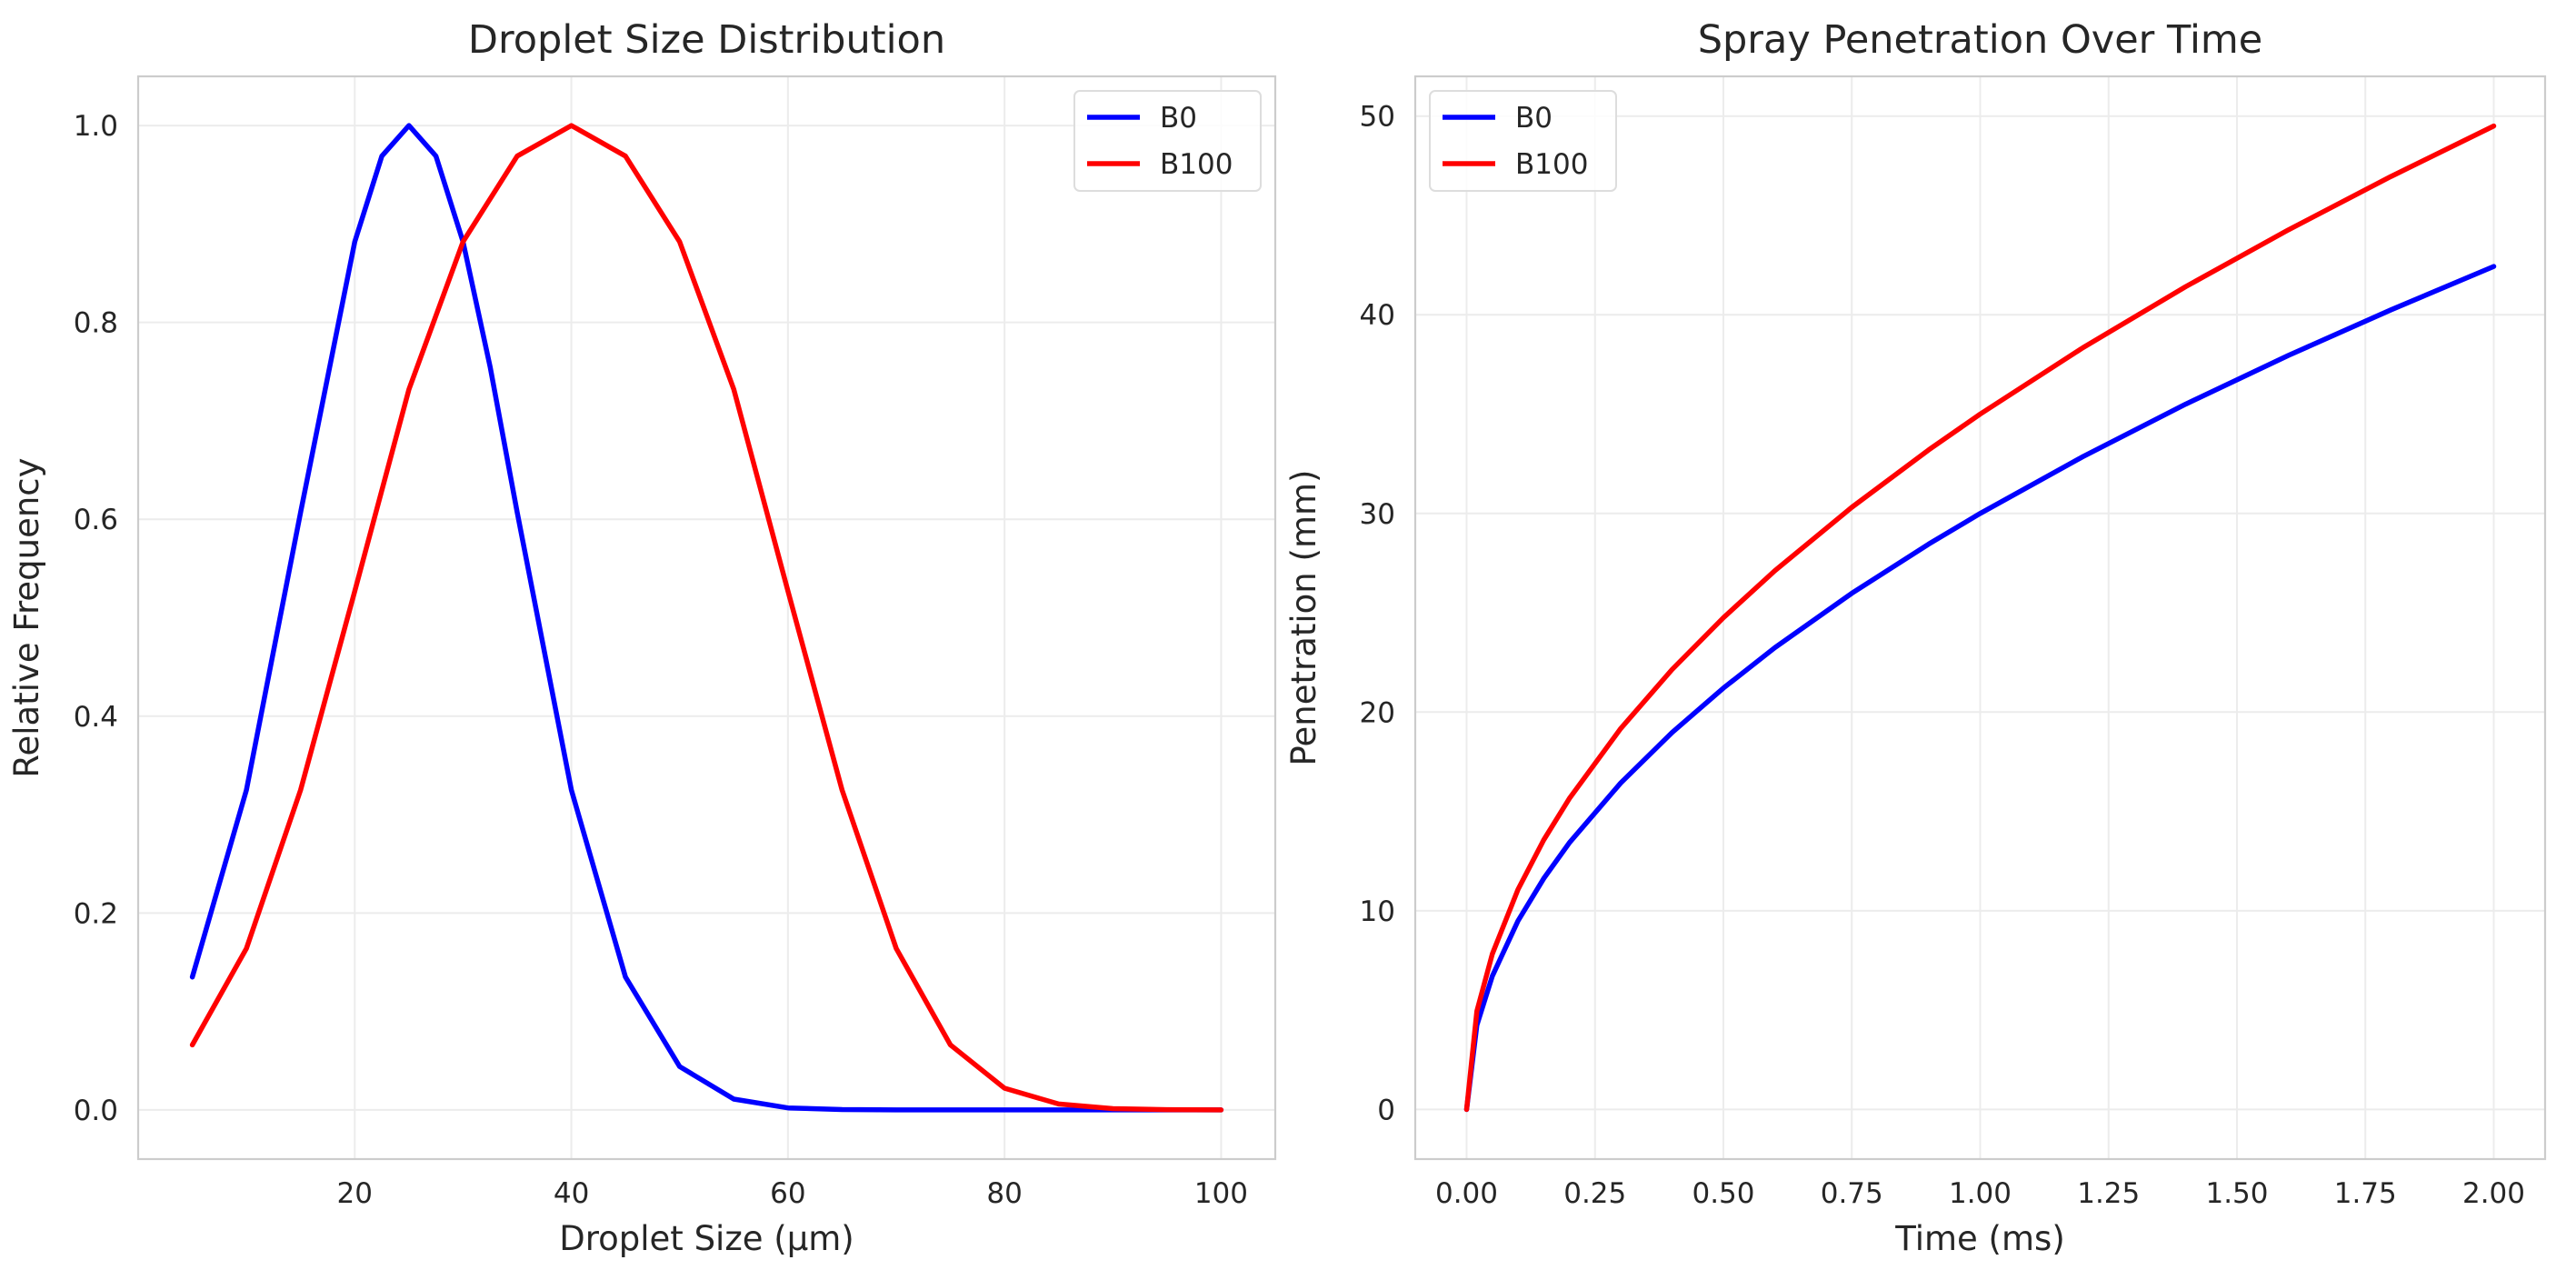 Image resolution: width=2576 pixels, height=1270 pixels. Describe the element at coordinates (1004, 1193) in the screenshot. I see `x-tick-label: 80` at that location.